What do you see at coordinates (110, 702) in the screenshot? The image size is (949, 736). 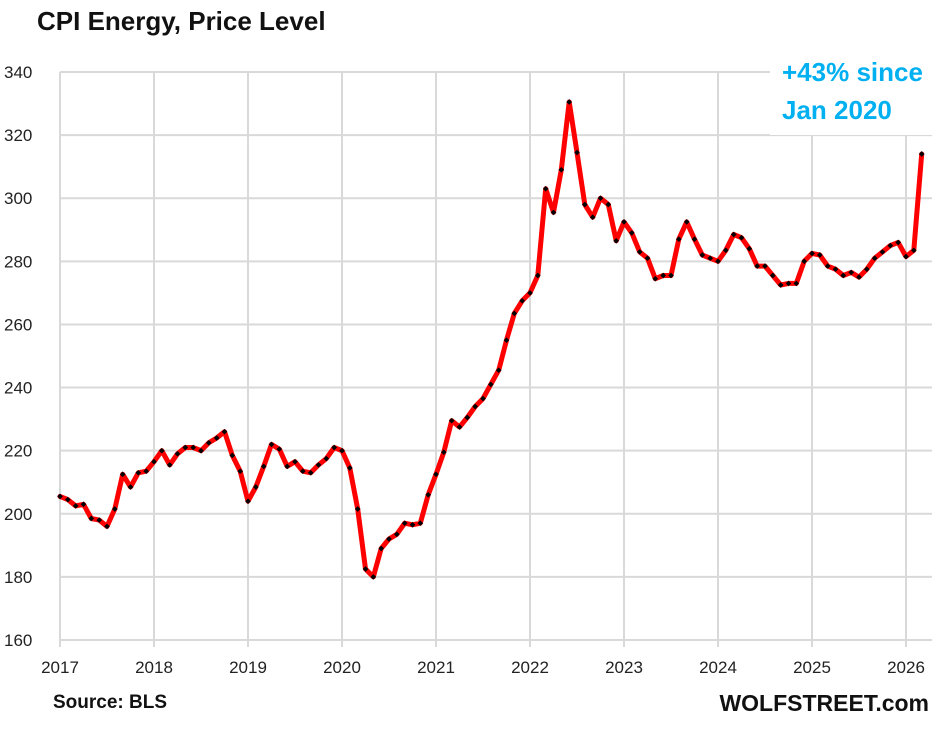 I see `source-label: Source: BLS` at bounding box center [110, 702].